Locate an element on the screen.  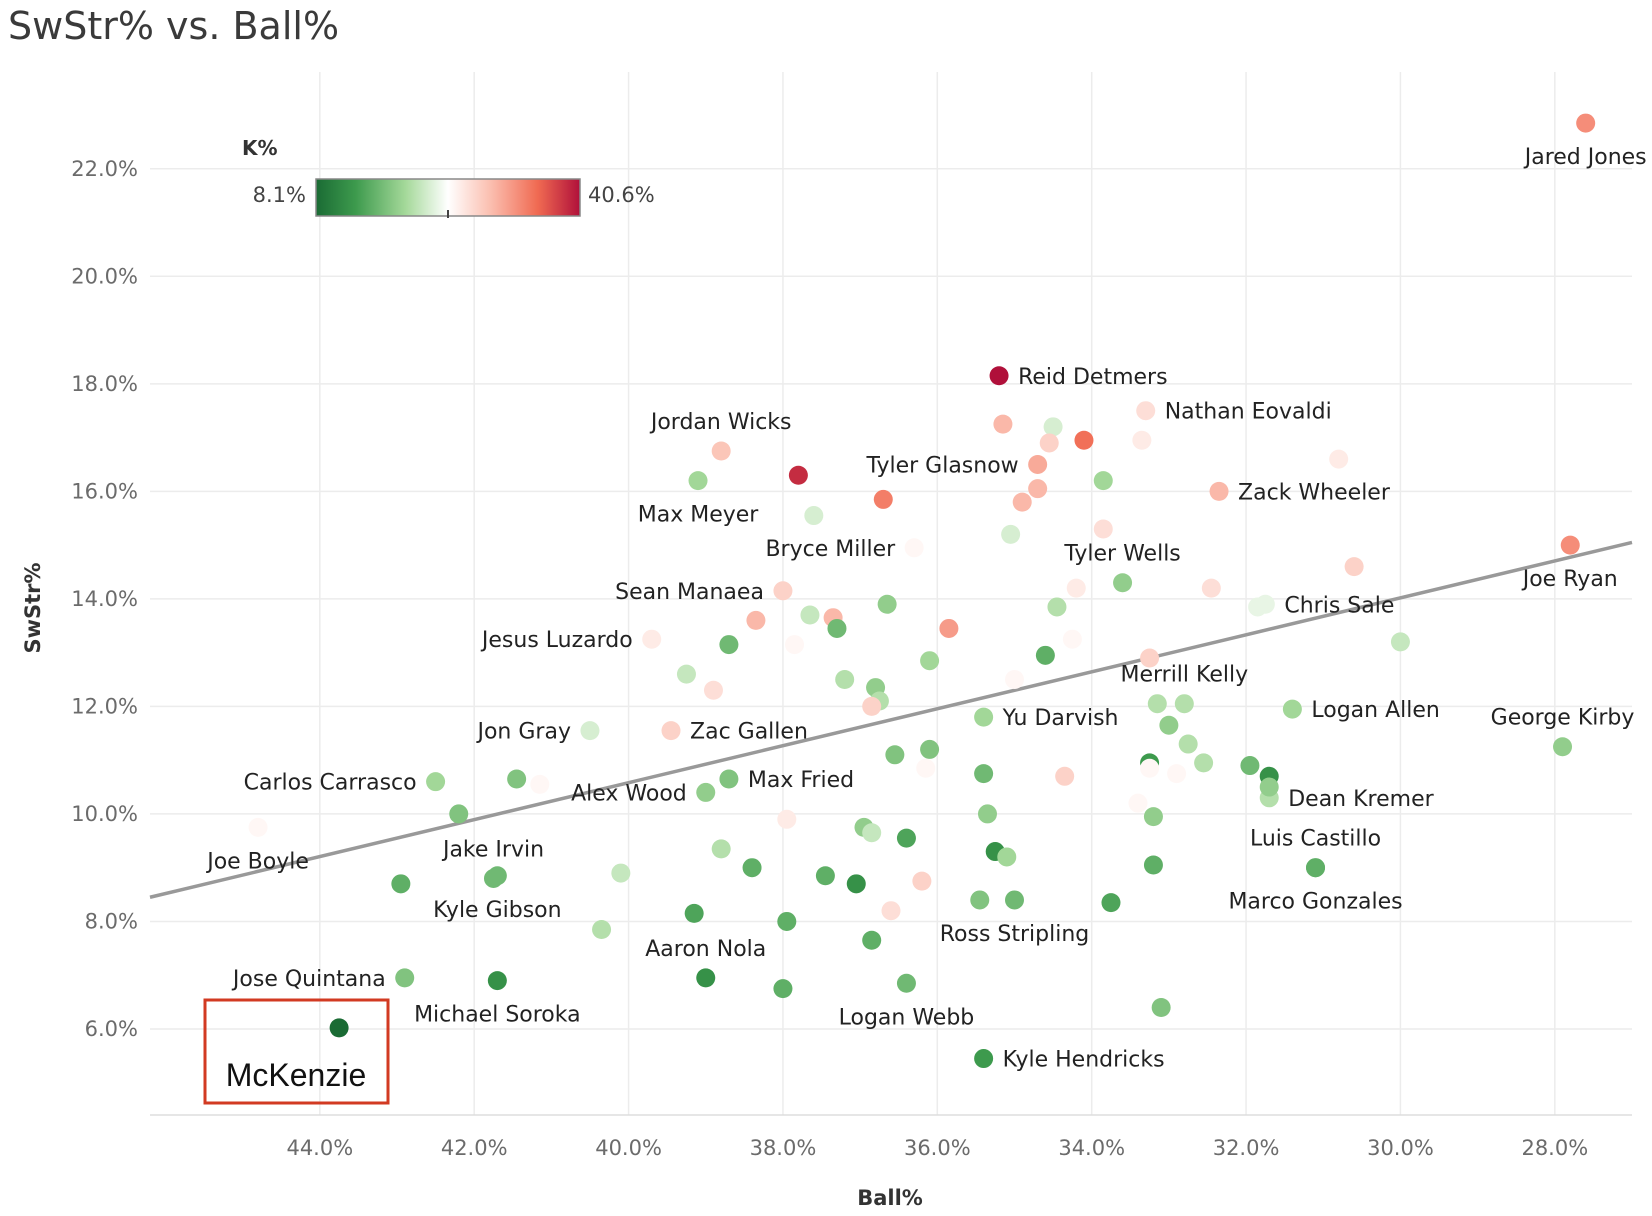
legend-min-label: 8.1% is located at coordinates (279, 195).